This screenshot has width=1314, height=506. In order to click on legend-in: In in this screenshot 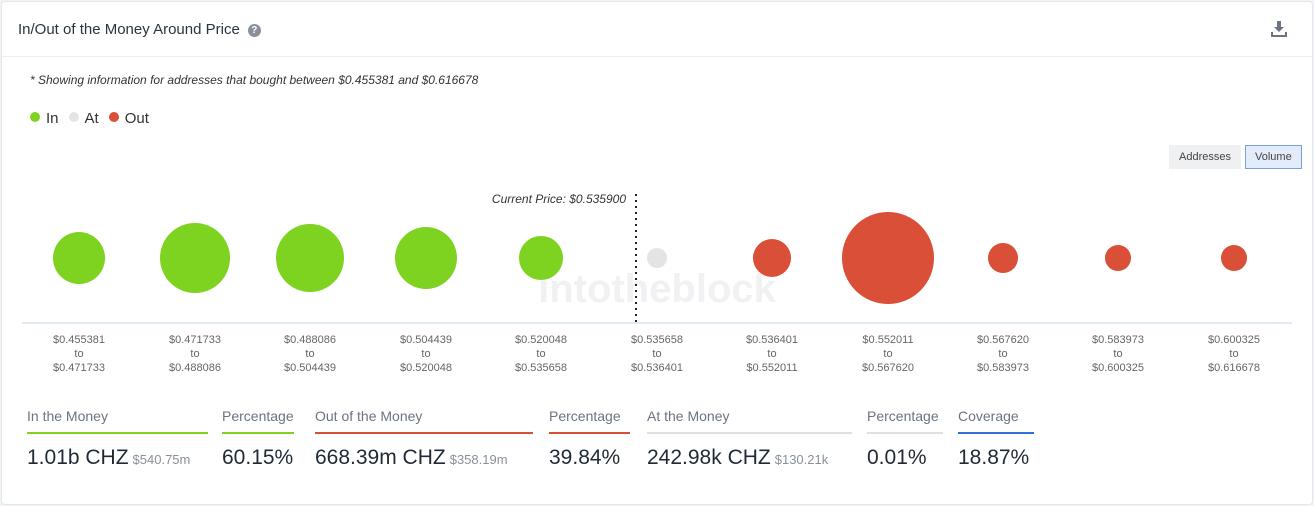, I will do `click(44, 118)`.